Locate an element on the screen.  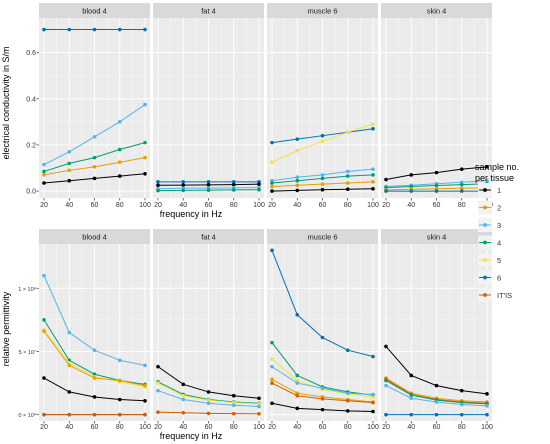
legend-item-label: 5 is located at coordinates (499, 260).